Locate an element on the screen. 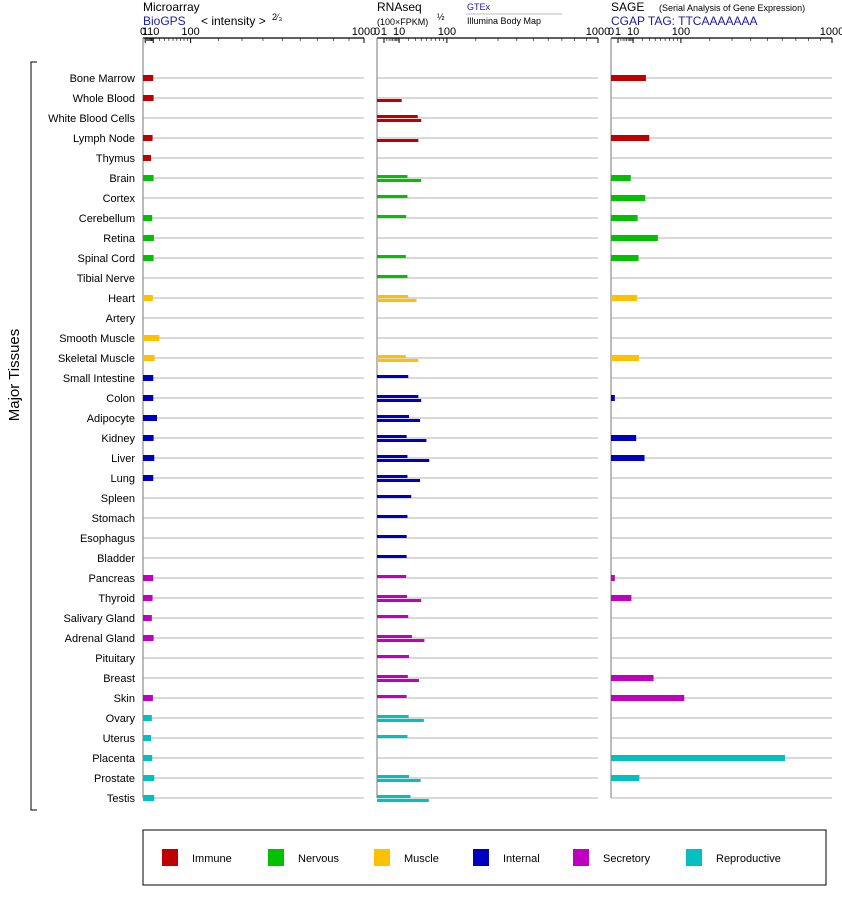  tissue-label: Lymph Node is located at coordinates (104, 139).